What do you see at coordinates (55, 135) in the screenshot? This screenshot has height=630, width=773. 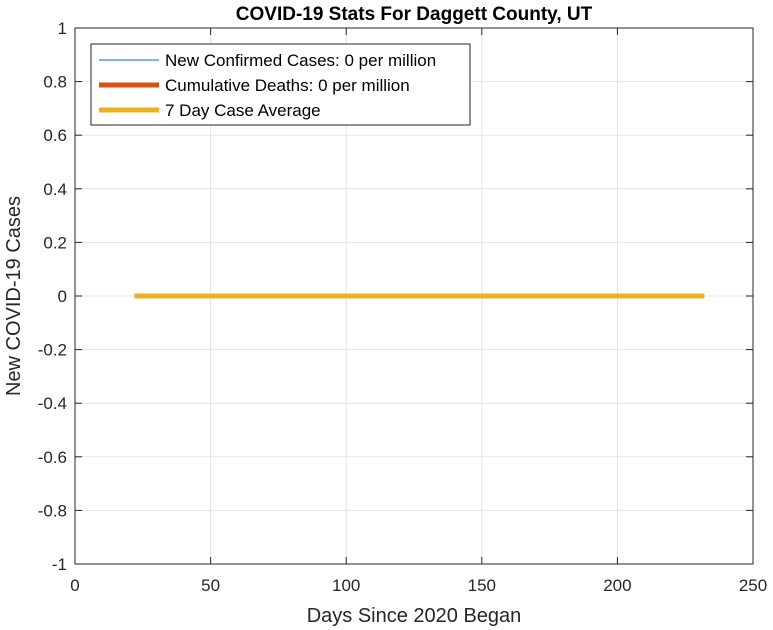 I see `y-tick-label: 0.6` at bounding box center [55, 135].